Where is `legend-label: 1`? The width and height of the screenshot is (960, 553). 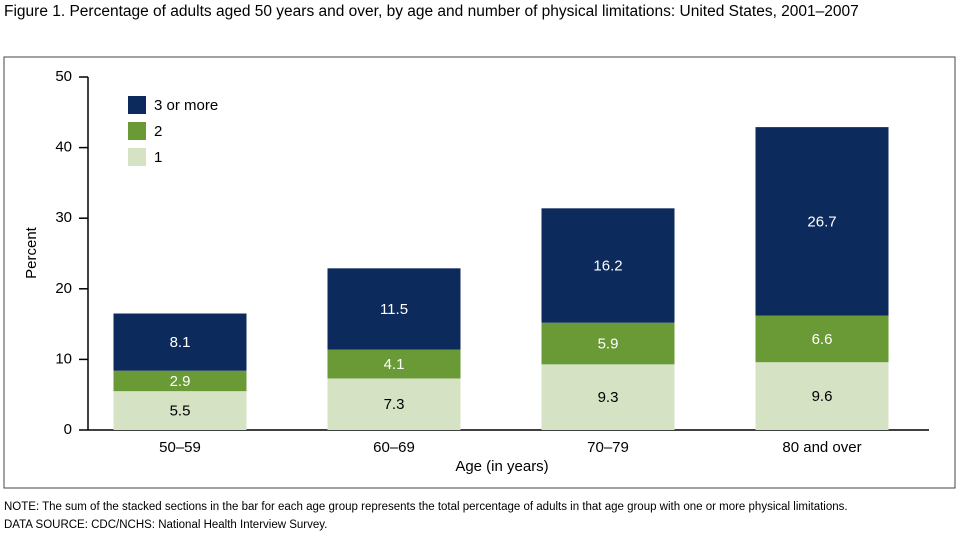 legend-label: 1 is located at coordinates (158, 157).